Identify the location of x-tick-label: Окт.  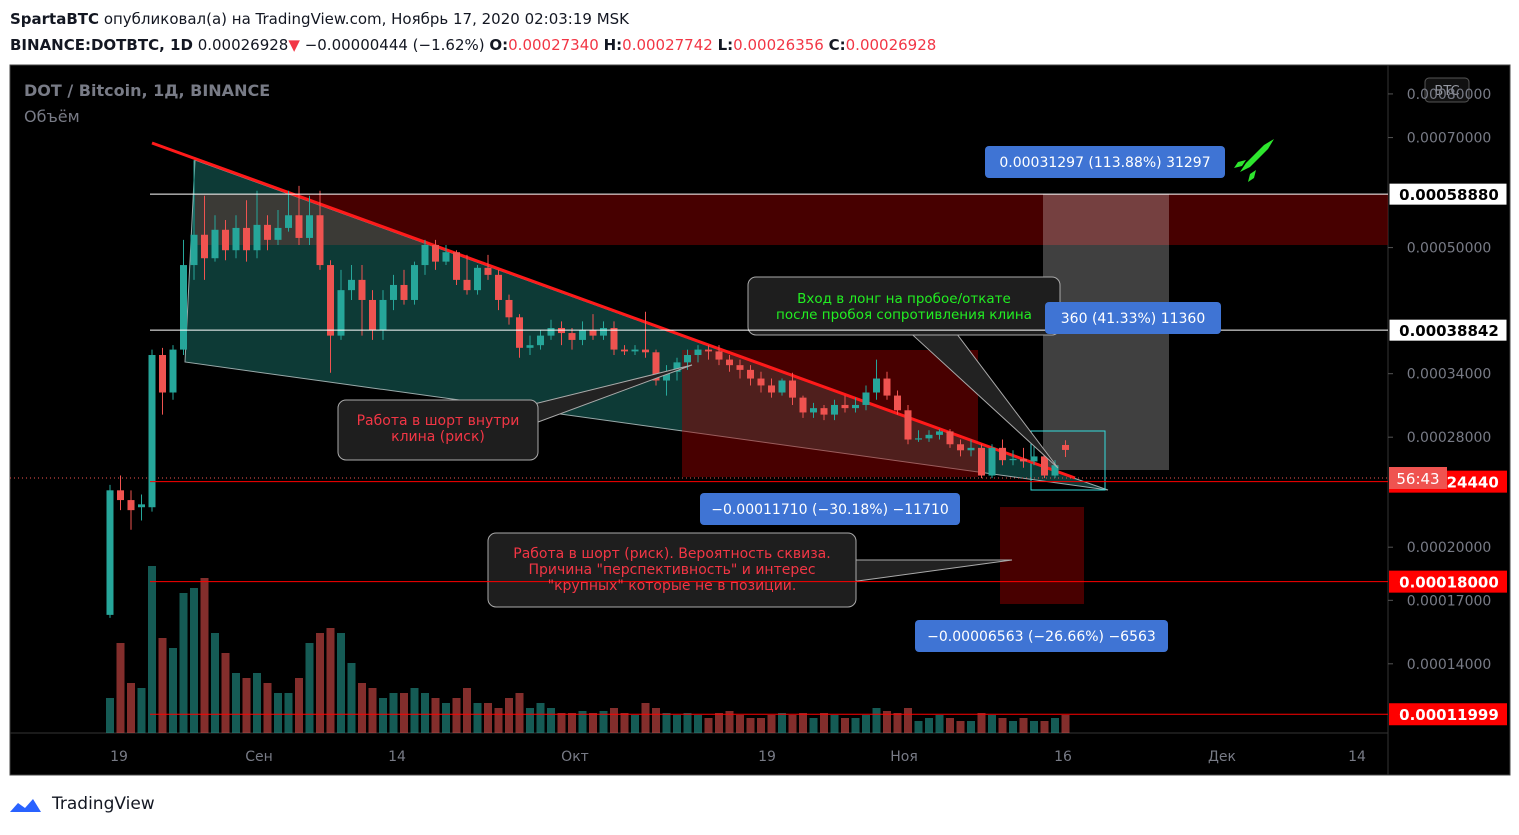
(575, 757).